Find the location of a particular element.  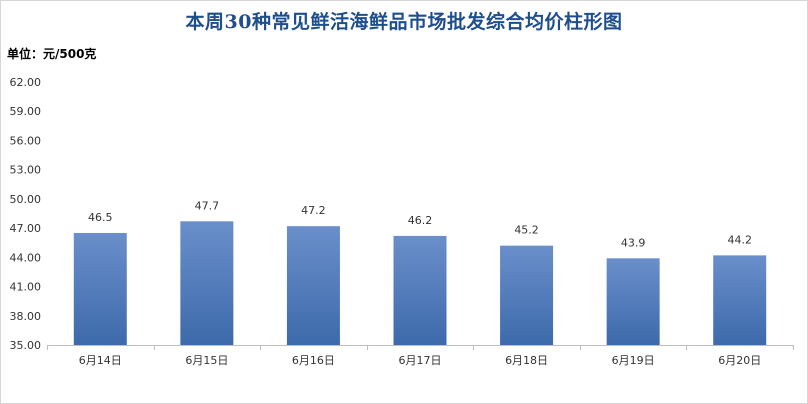

value-labels: 46.5 47.7 47.2 46.2 45.2 43.9 44.2 is located at coordinates (420, 224).